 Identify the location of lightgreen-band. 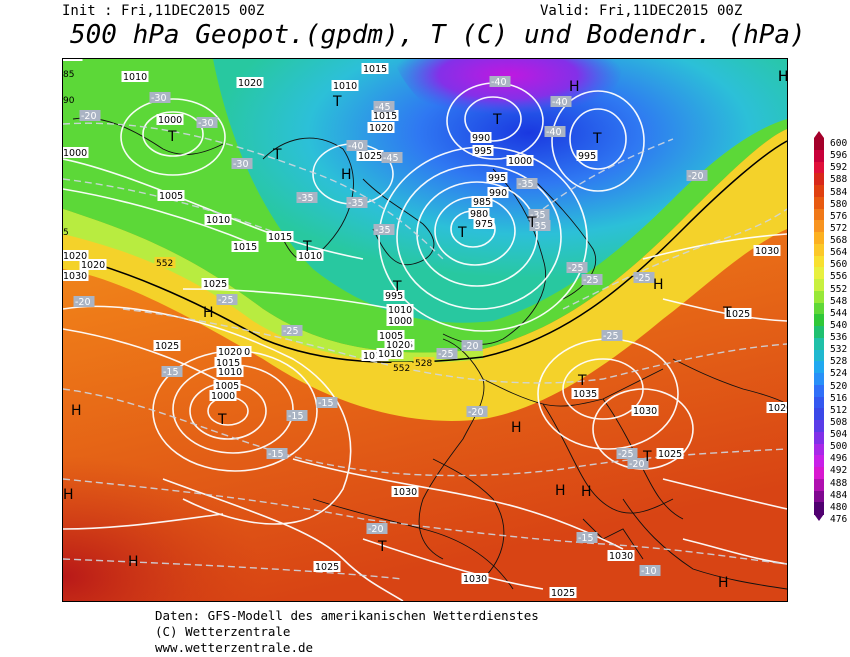
(273, 286).